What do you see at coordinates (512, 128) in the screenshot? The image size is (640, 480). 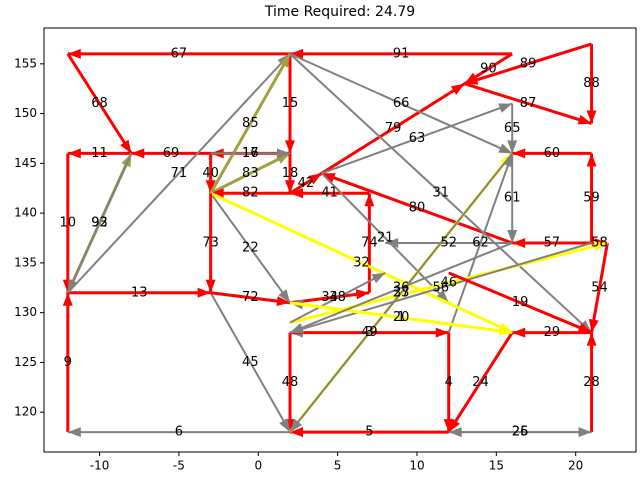 I see `edge-label: 65` at bounding box center [512, 128].